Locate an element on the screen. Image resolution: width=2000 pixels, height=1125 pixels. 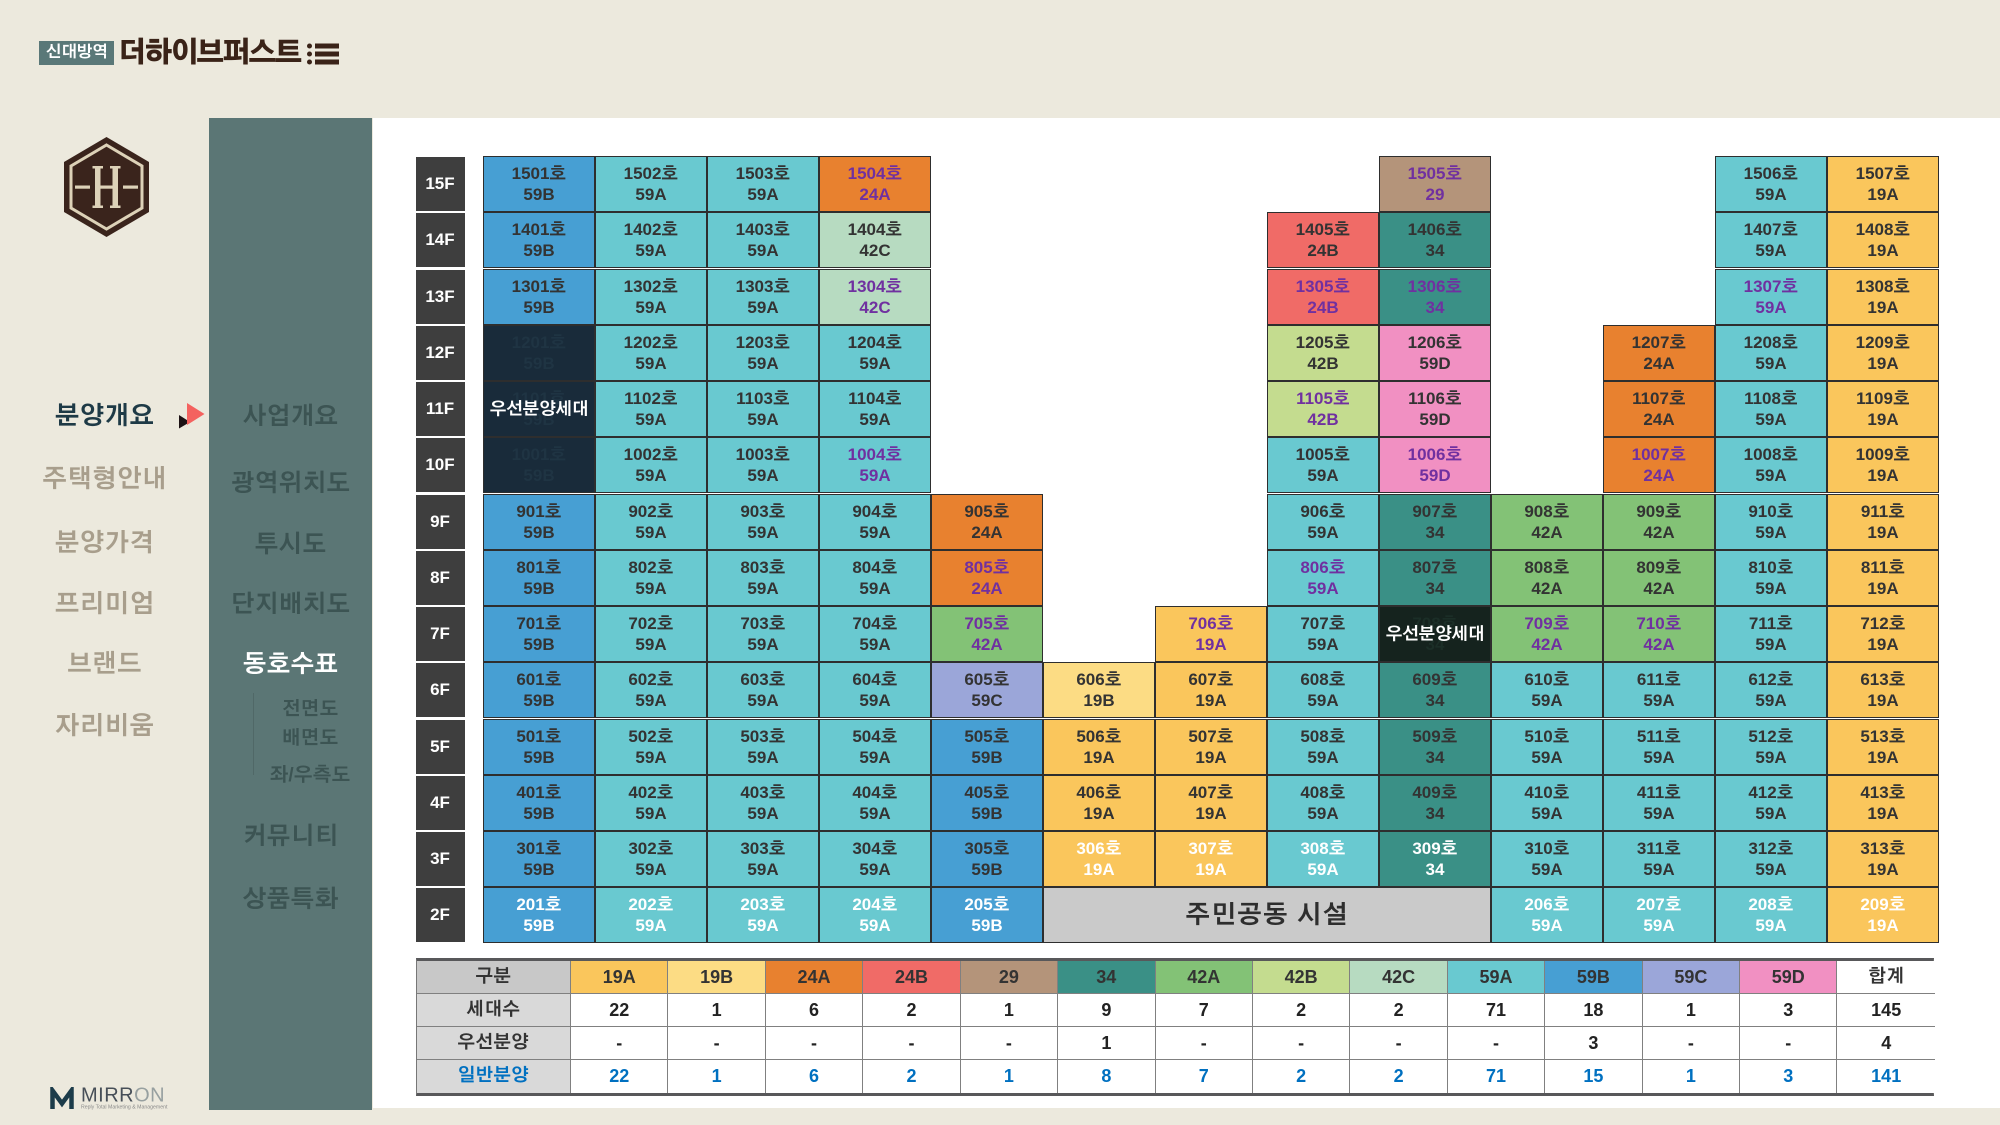
svg-text: MIRRON is located at coordinates (123, 1097).